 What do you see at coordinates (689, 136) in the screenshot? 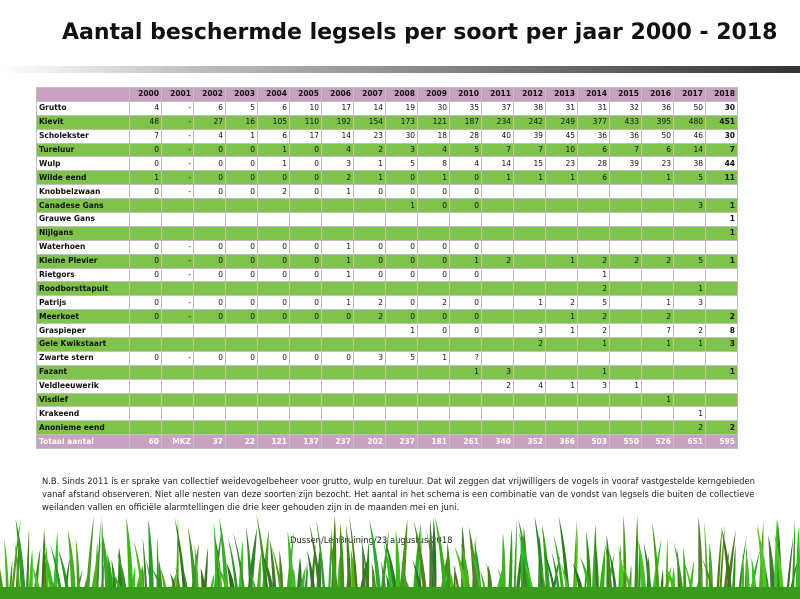
I see `table-cell: 46` at bounding box center [689, 136].